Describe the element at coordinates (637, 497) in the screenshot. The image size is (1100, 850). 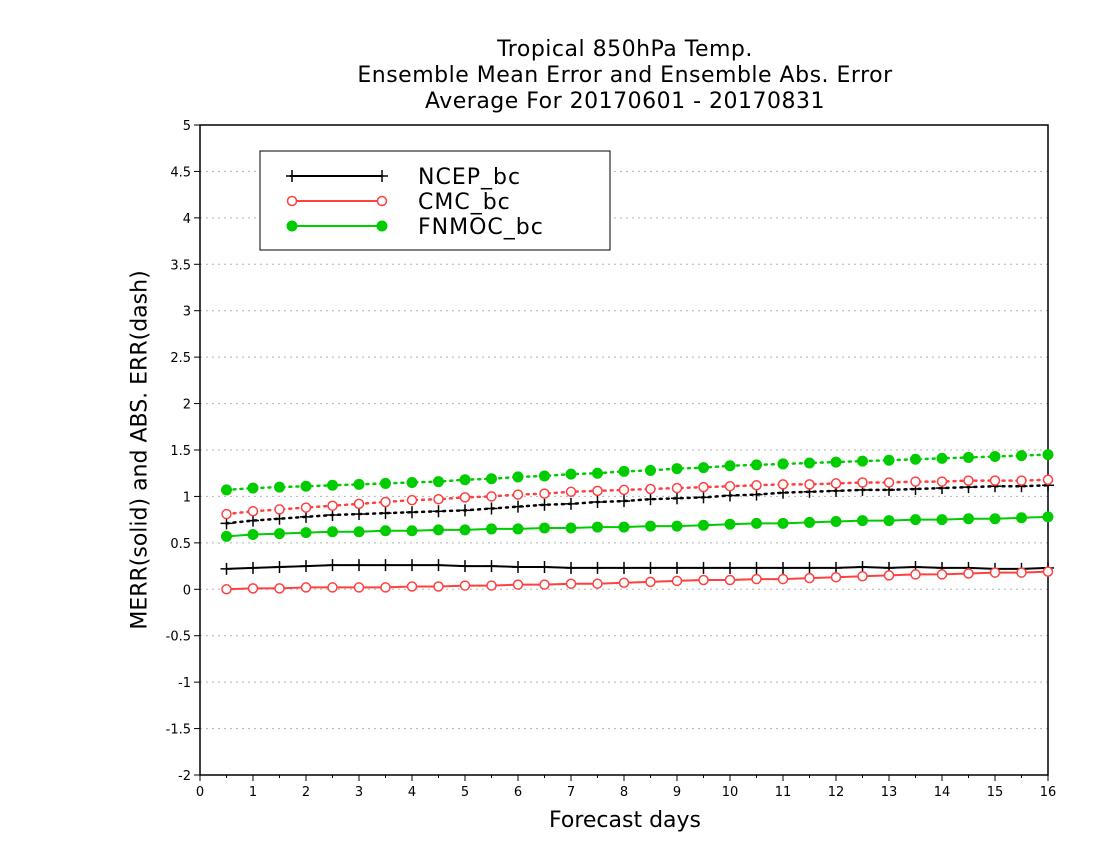
I see `series-cmc-bc-abs-err-line` at that location.